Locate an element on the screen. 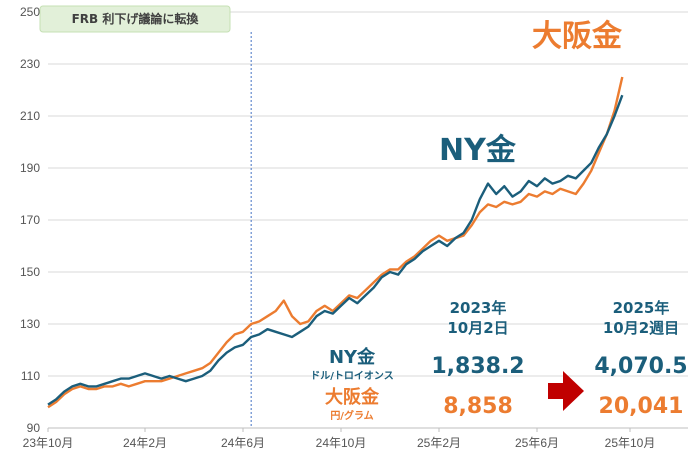 This screenshot has height=460, width=699. annotation-box is located at coordinates (135, 19).